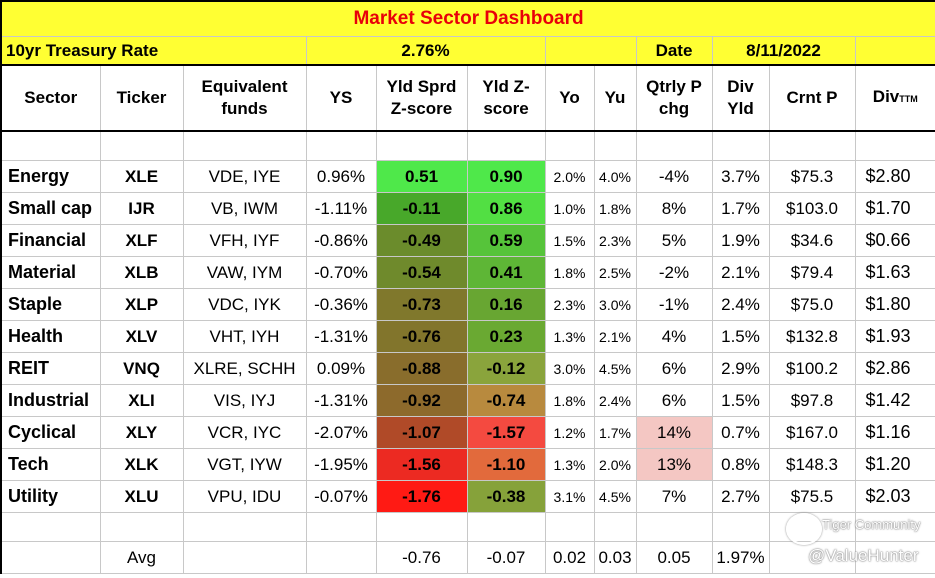 This screenshot has height=578, width=935. Describe the element at coordinates (674, 240) in the screenshot. I see `cell-qtrly-p-chg: 5%` at that location.